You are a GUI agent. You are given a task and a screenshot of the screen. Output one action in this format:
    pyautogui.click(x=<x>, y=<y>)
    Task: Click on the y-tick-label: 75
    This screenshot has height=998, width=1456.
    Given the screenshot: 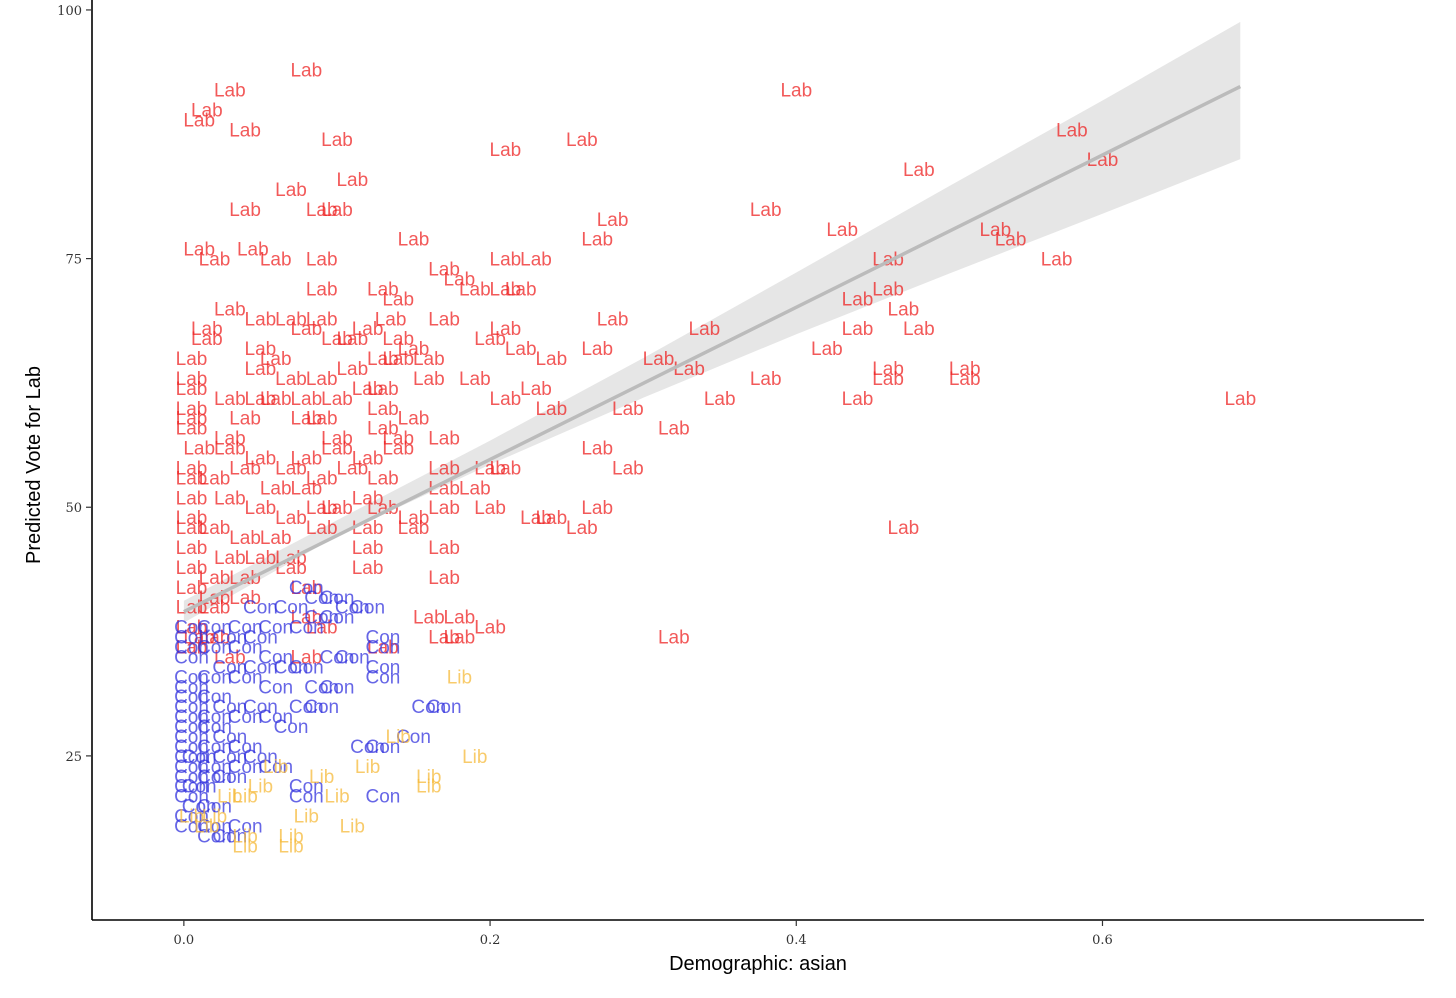 What is the action you would take?
    pyautogui.click(x=73, y=260)
    